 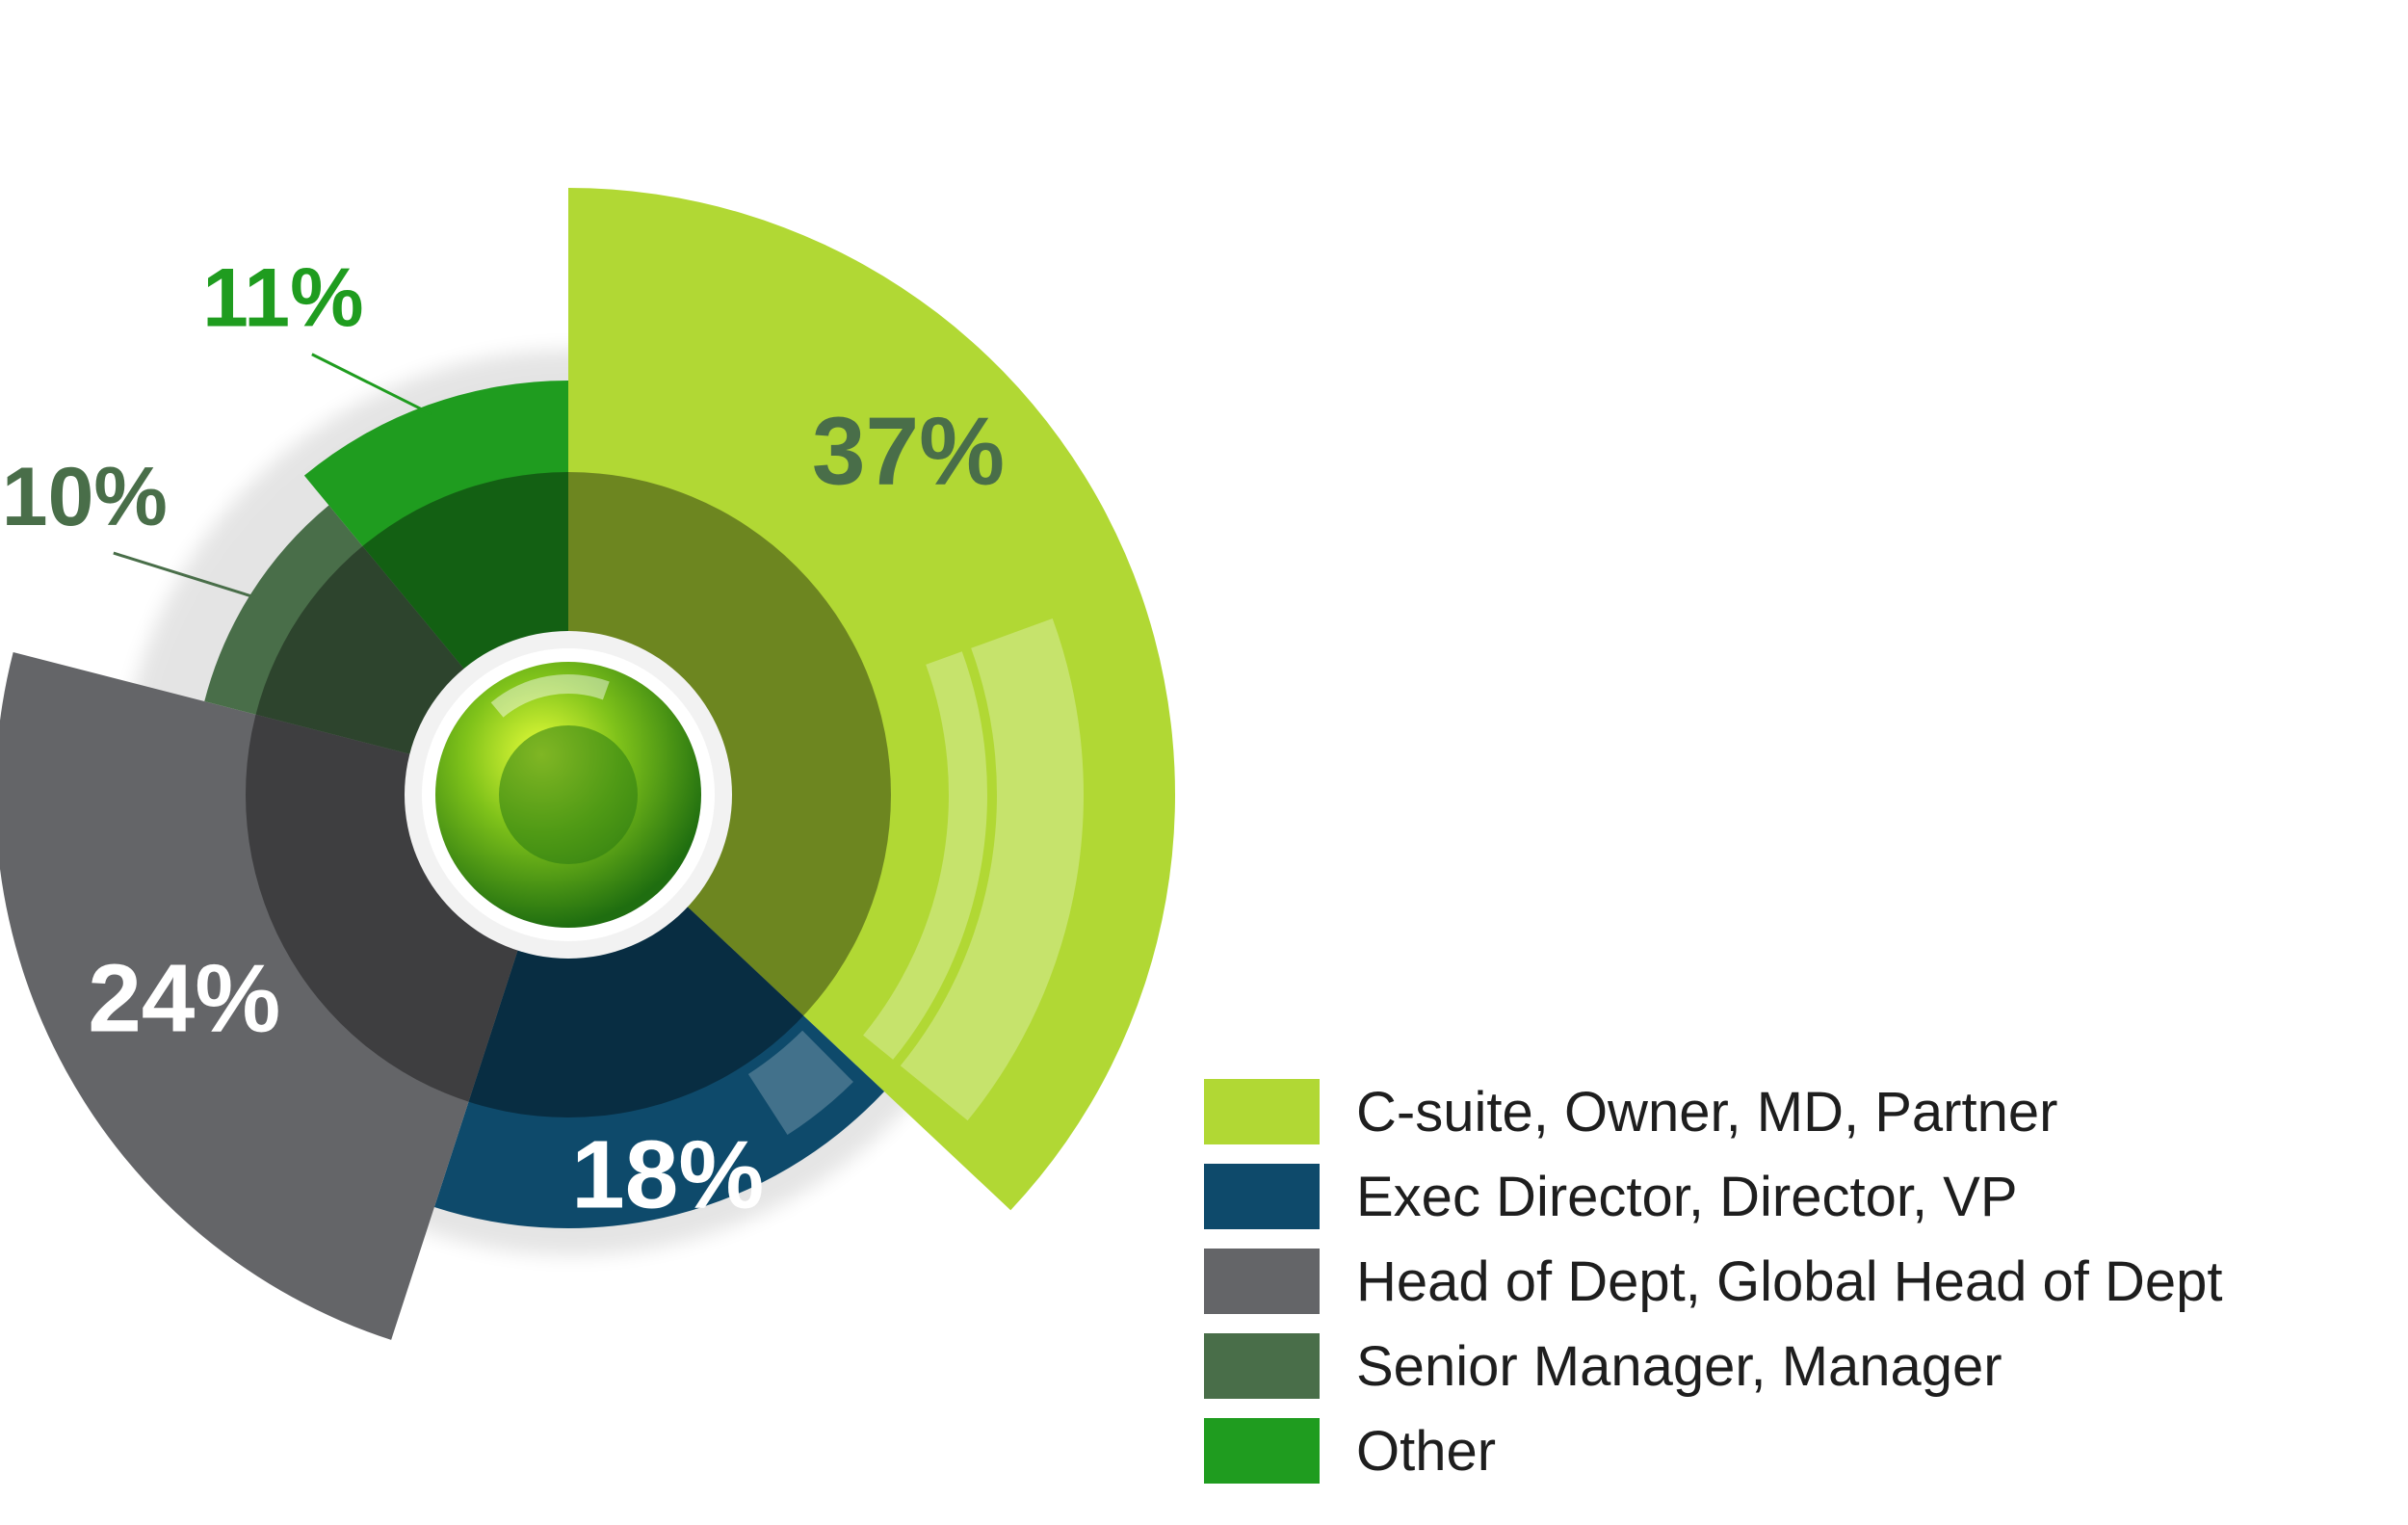 I want to click on hub-highlight, so click(x=550, y=696).